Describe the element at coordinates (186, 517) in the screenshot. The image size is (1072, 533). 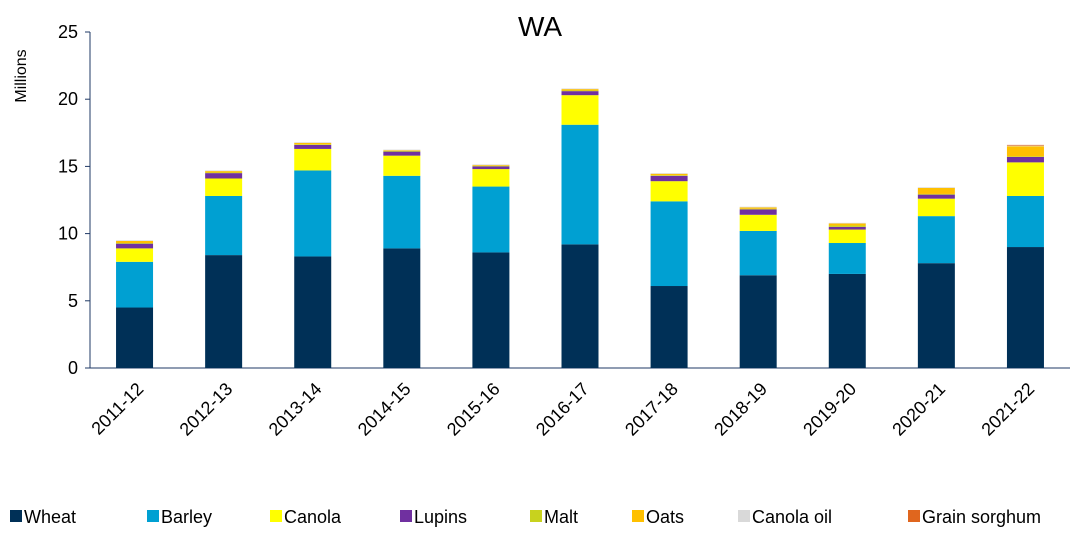
I see `legend-label: Barley` at that location.